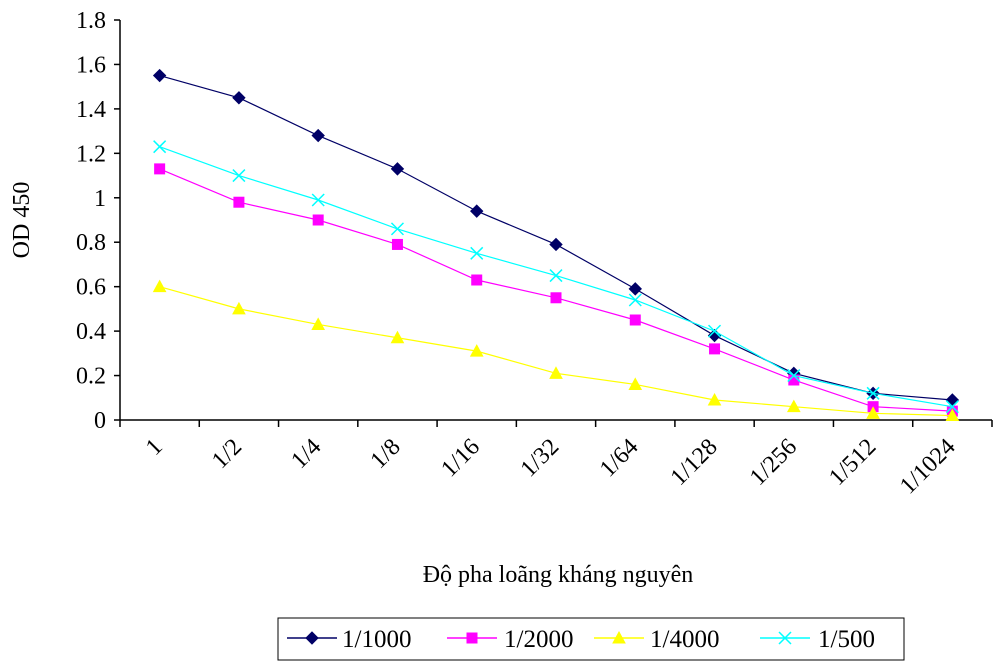  I want to click on x-tick-label: 1/4, so click(306, 454).